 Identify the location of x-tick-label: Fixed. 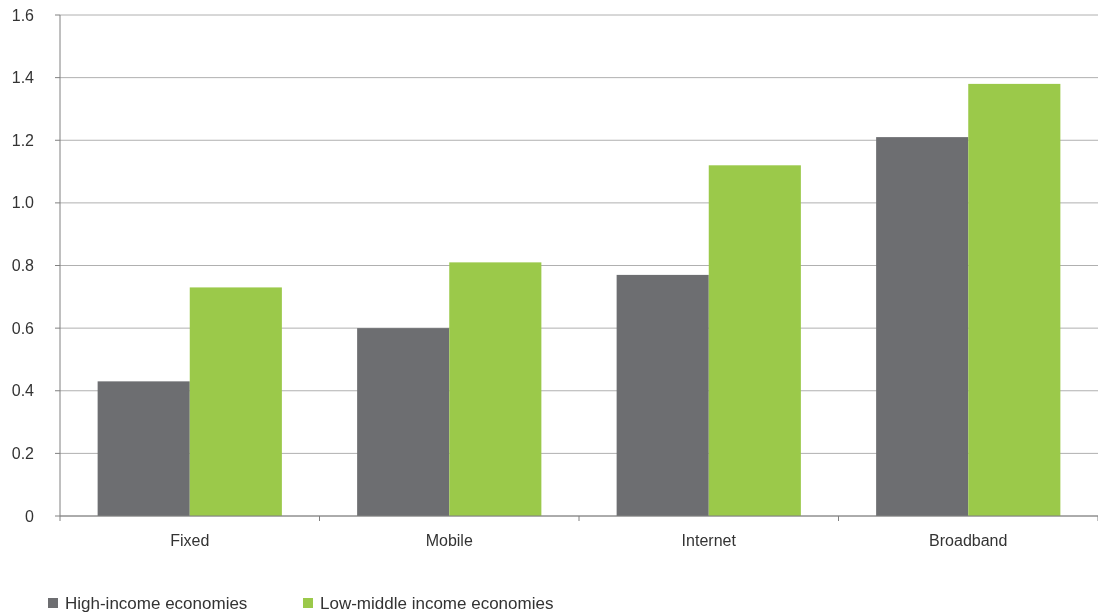
(190, 540).